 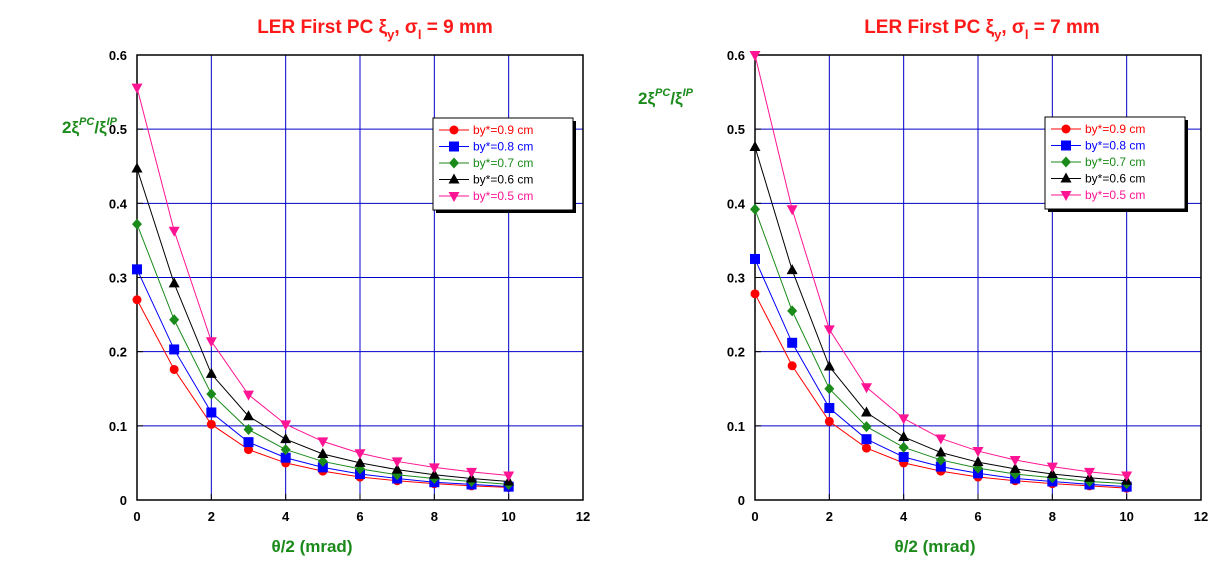 What do you see at coordinates (982, 29) in the screenshot?
I see `chart-title: LER First PC ξy, σl = 7 mm` at bounding box center [982, 29].